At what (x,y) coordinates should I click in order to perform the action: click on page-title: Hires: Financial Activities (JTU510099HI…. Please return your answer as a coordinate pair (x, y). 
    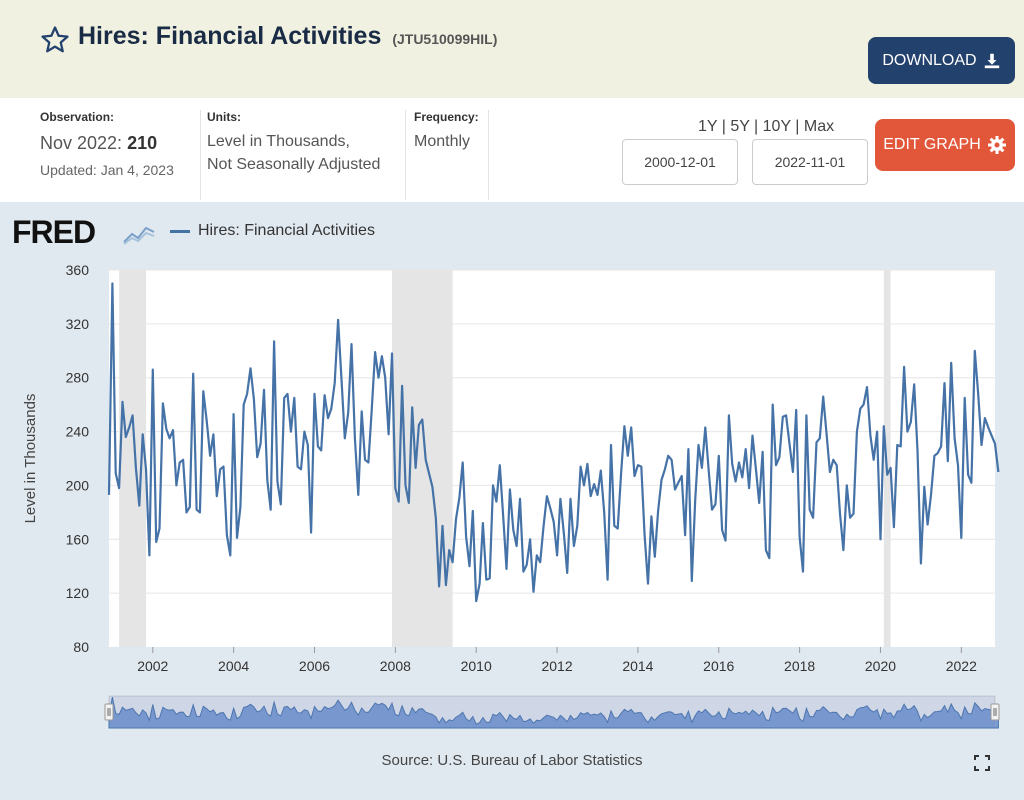
    Looking at the image, I should click on (287, 36).